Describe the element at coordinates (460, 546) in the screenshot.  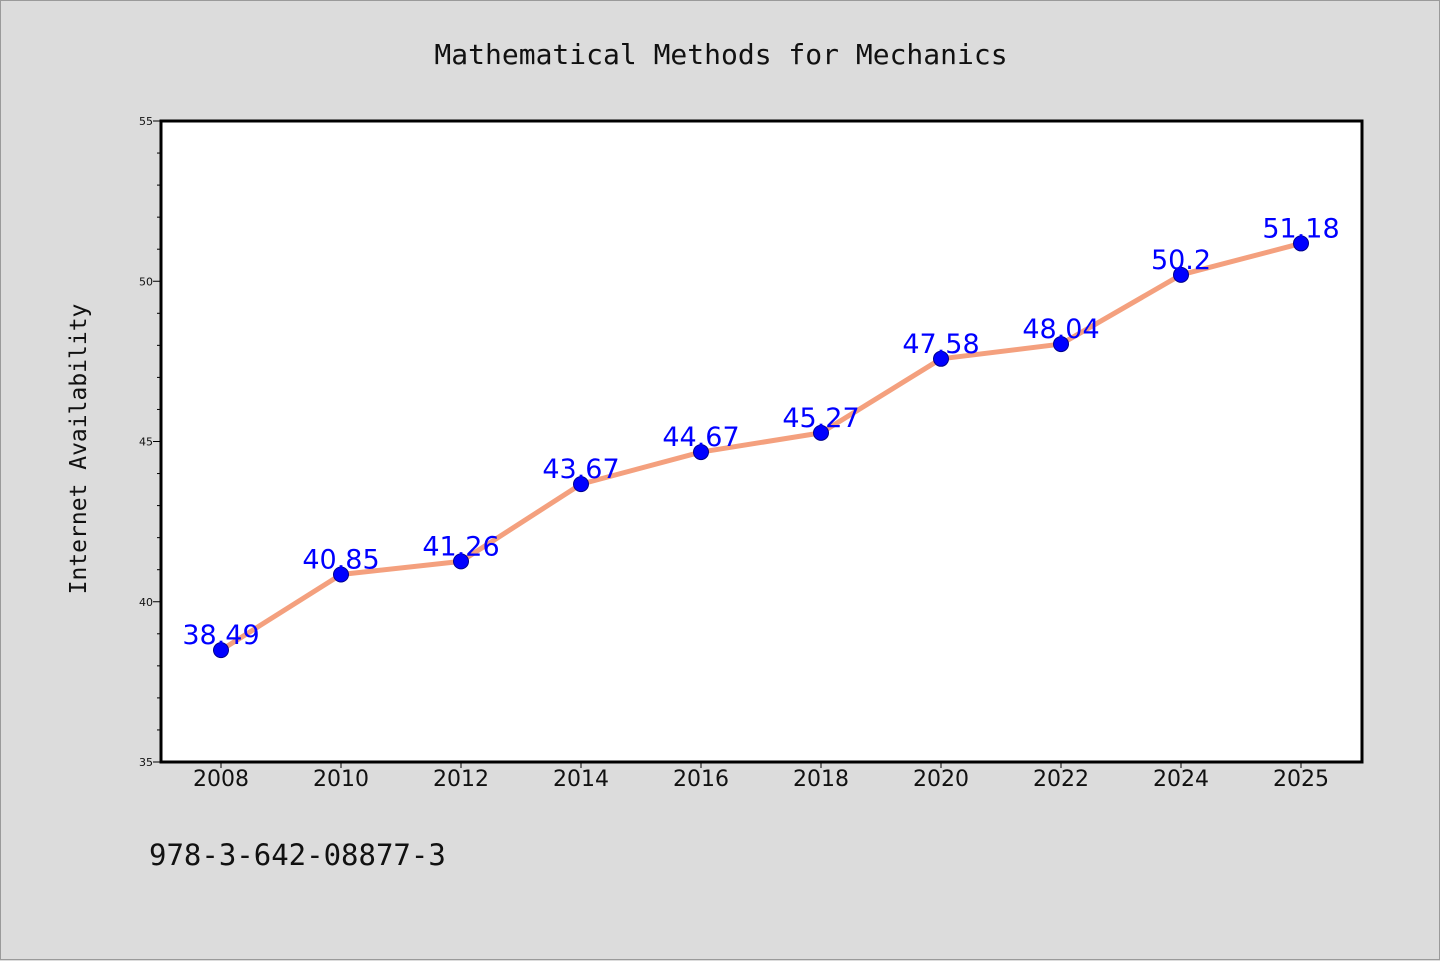
I see `data-label: 41.26` at that location.